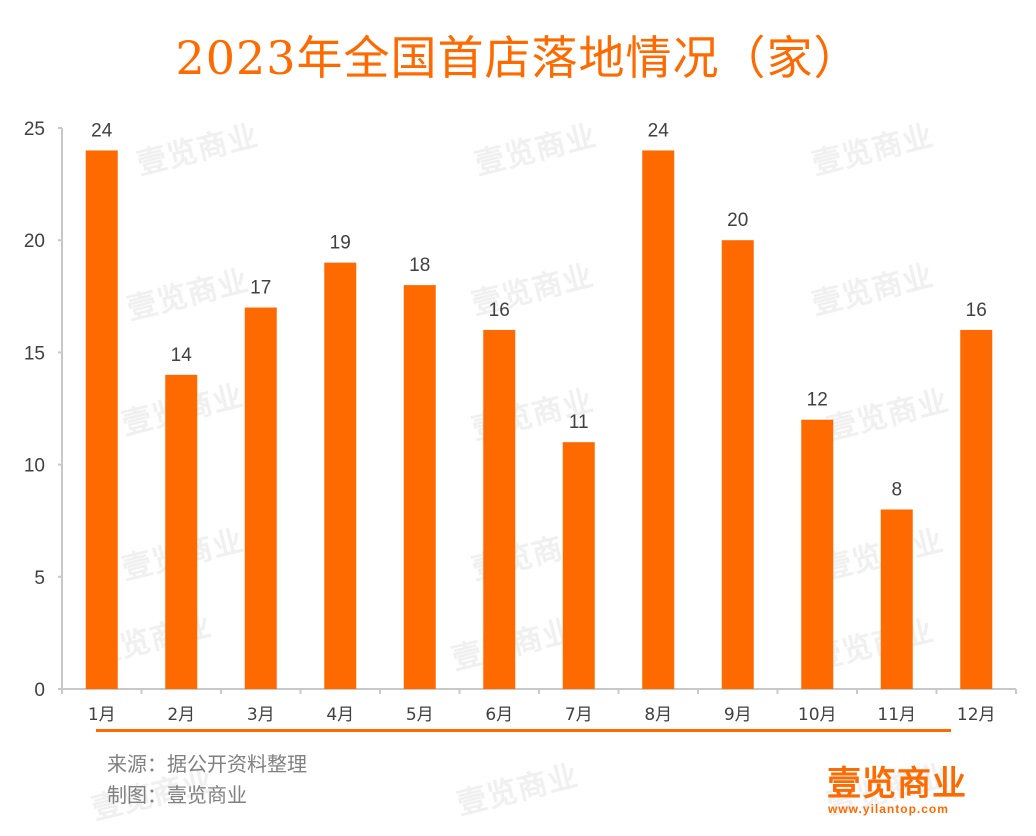 The height and width of the screenshot is (836, 1036). What do you see at coordinates (896, 715) in the screenshot?
I see `x-tick-label: 11月` at bounding box center [896, 715].